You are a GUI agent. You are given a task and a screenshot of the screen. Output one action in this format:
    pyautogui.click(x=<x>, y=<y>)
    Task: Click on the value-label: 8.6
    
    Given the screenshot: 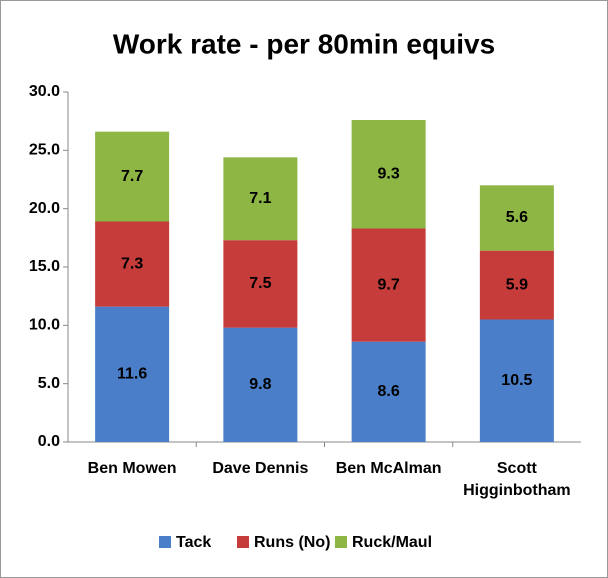 What is the action you would take?
    pyautogui.click(x=389, y=391)
    